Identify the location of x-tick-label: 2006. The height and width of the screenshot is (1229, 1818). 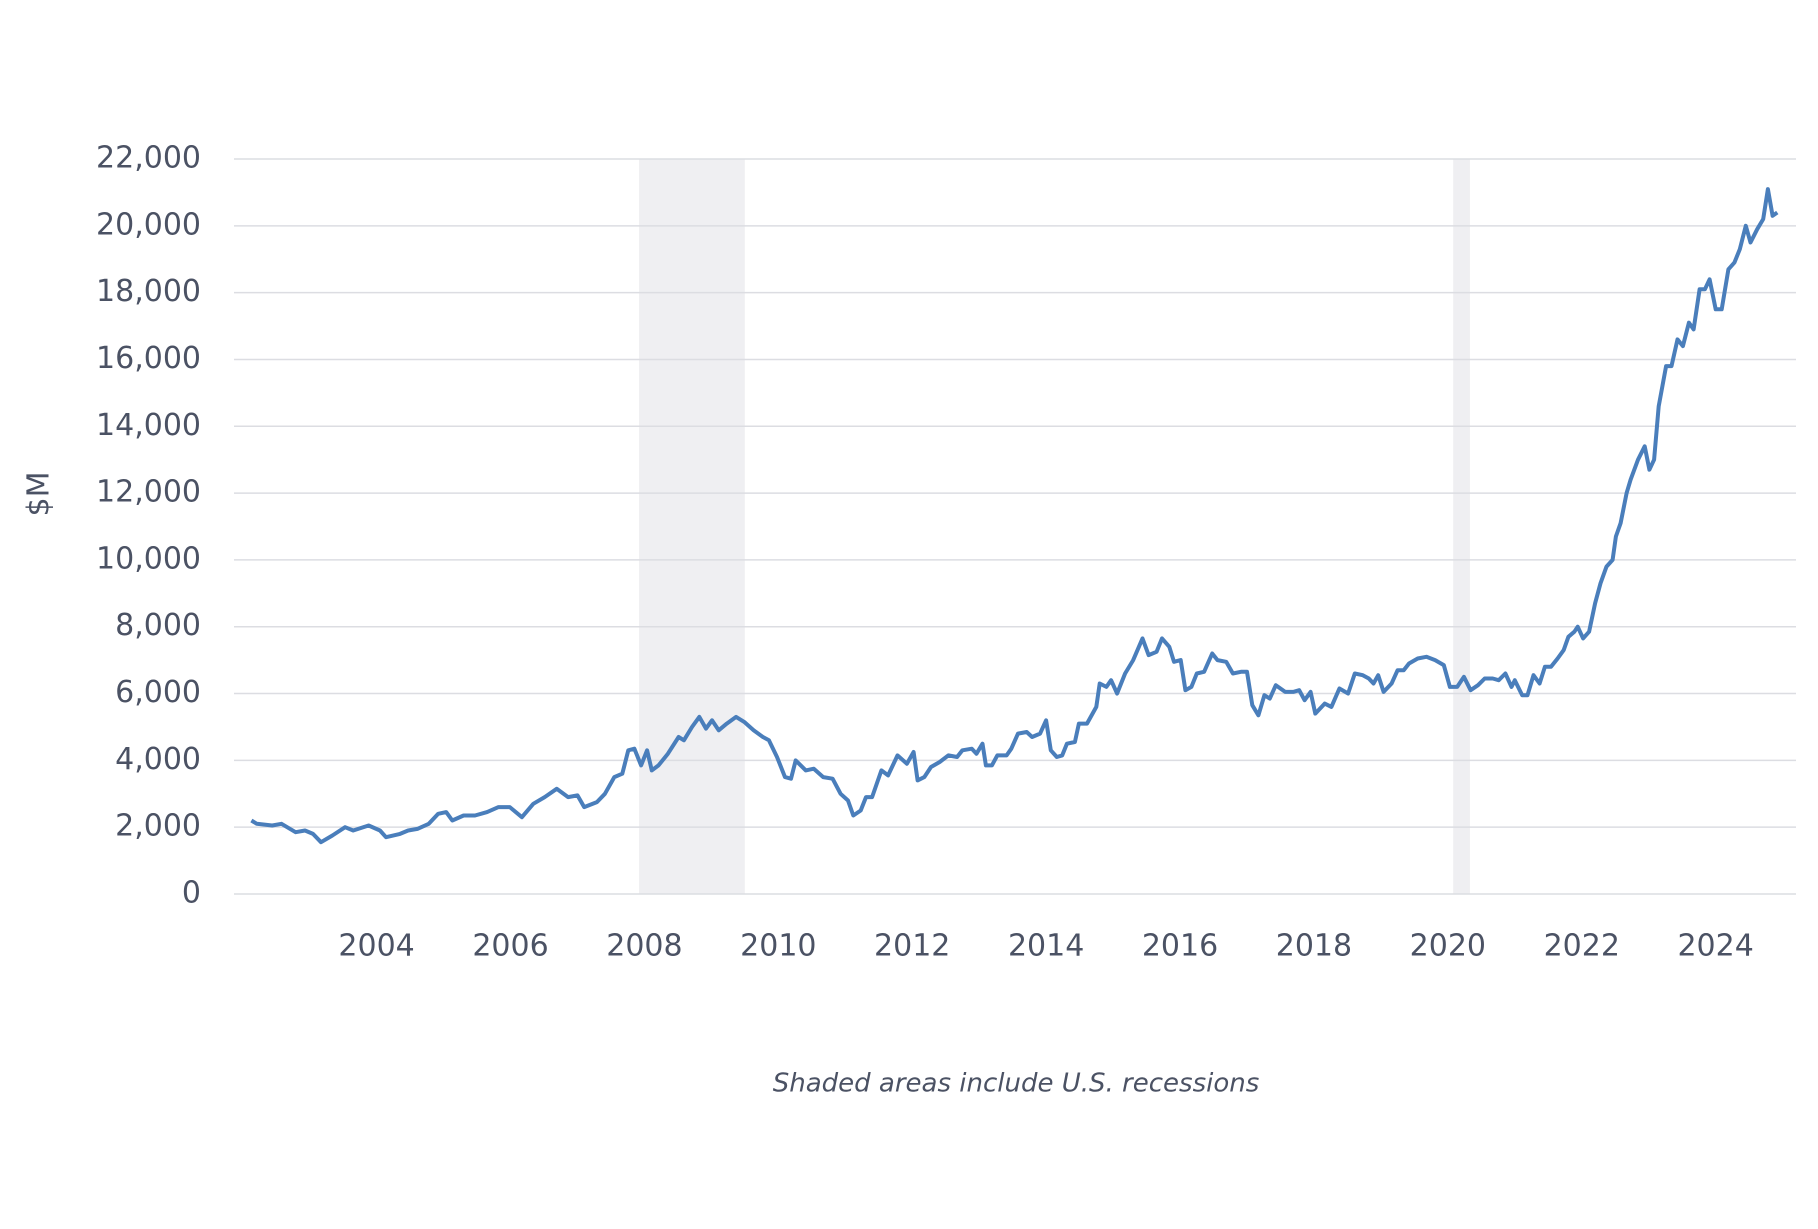
(510, 946).